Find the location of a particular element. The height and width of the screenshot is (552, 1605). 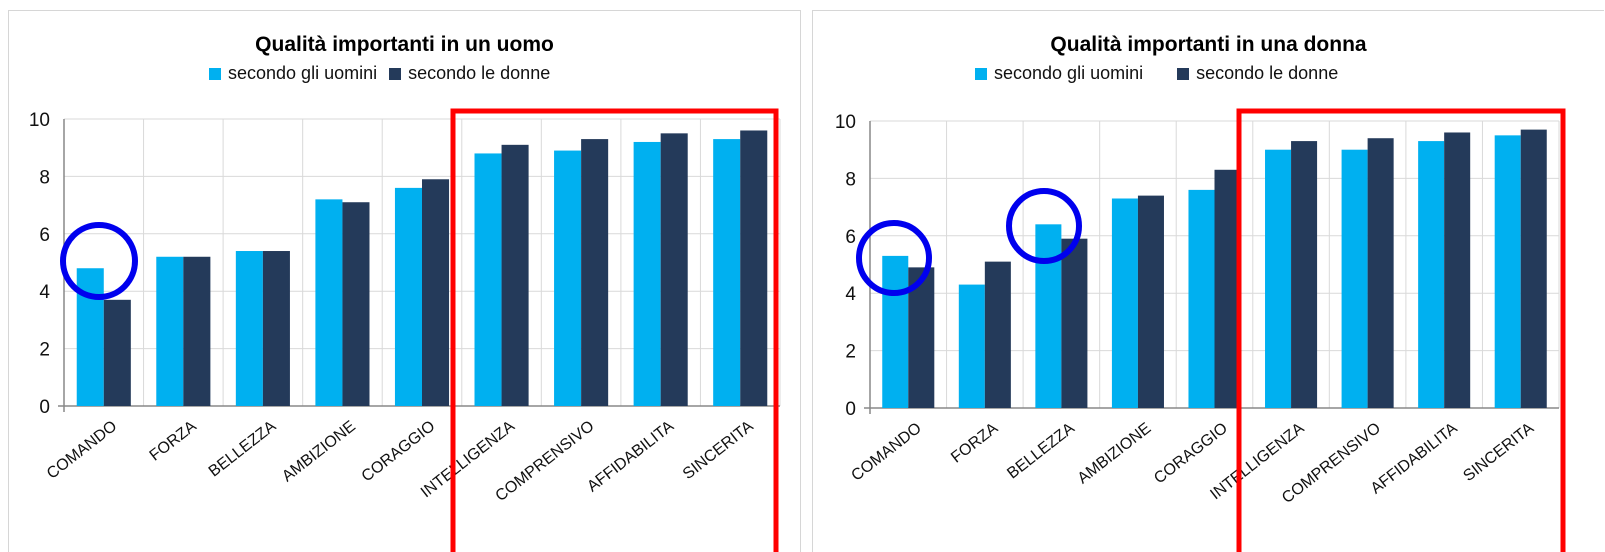

bar-women-comando is located at coordinates (117, 352).